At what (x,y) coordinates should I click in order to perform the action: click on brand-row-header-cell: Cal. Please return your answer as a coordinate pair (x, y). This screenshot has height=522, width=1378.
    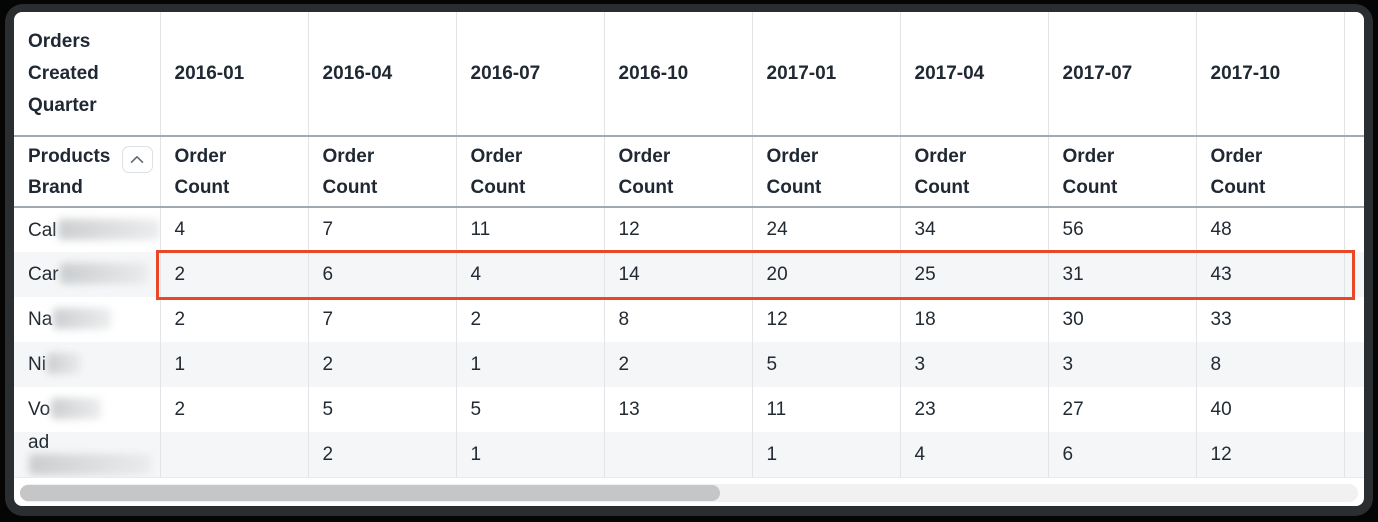
    Looking at the image, I should click on (87, 229).